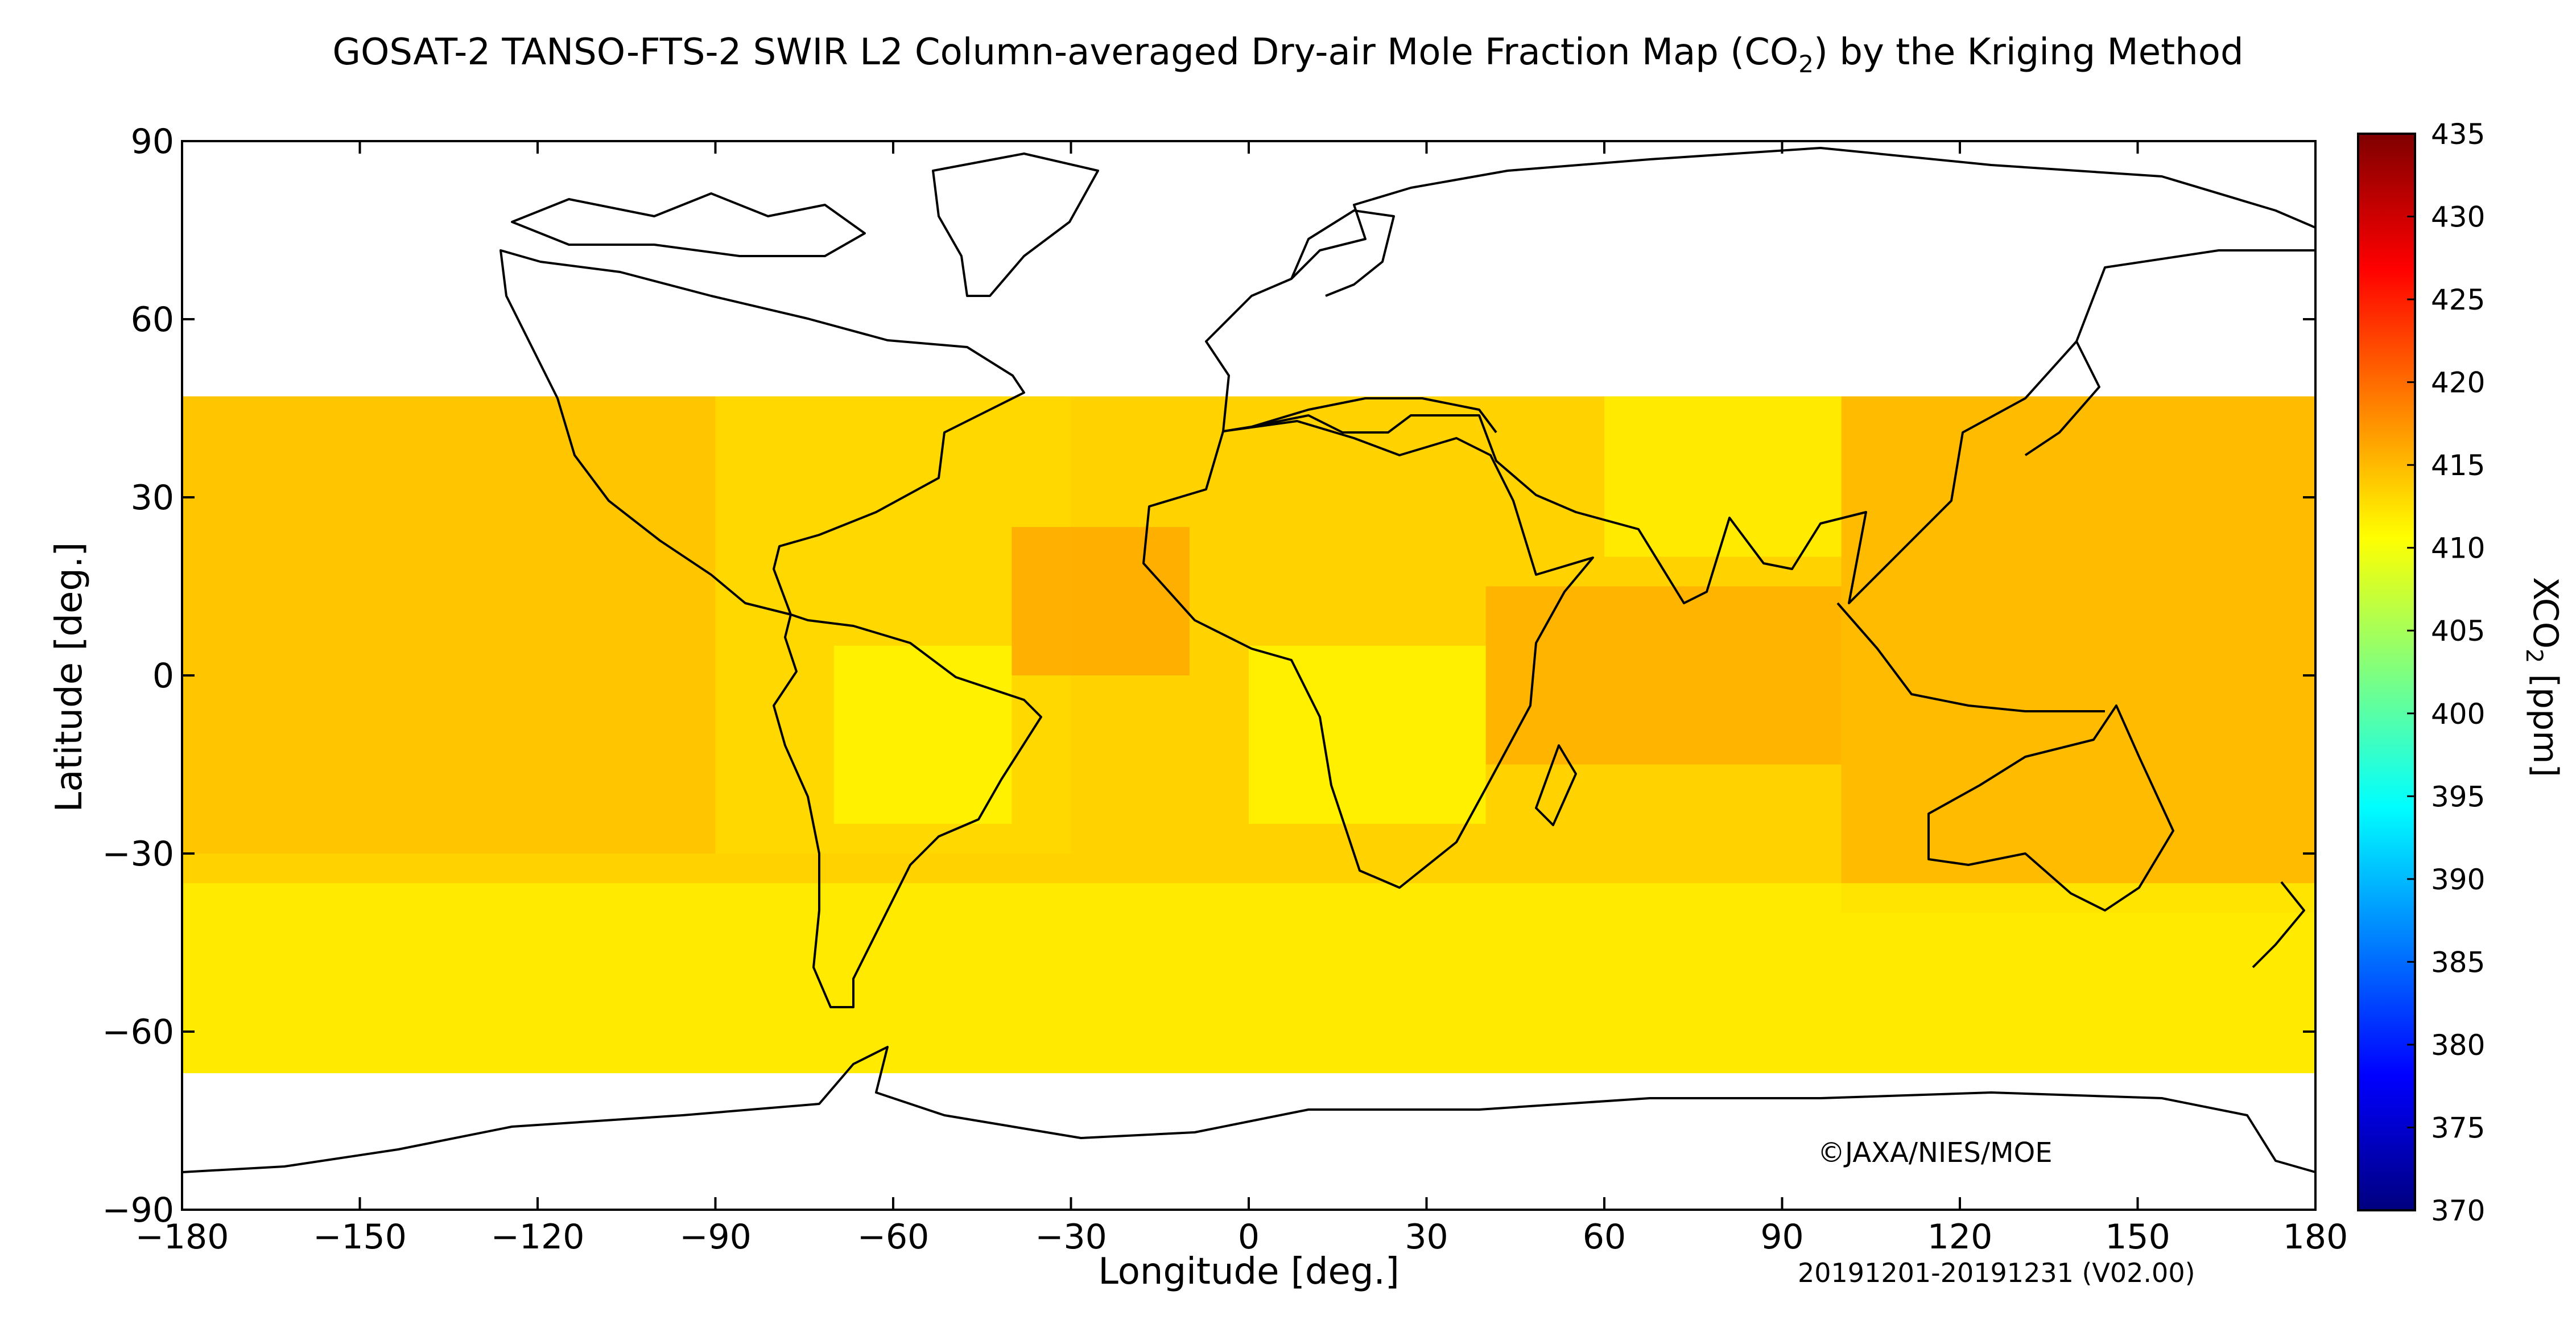 Image resolution: width=2576 pixels, height=1344 pixels. I want to click on x-tick-label: −180, so click(182, 1237).